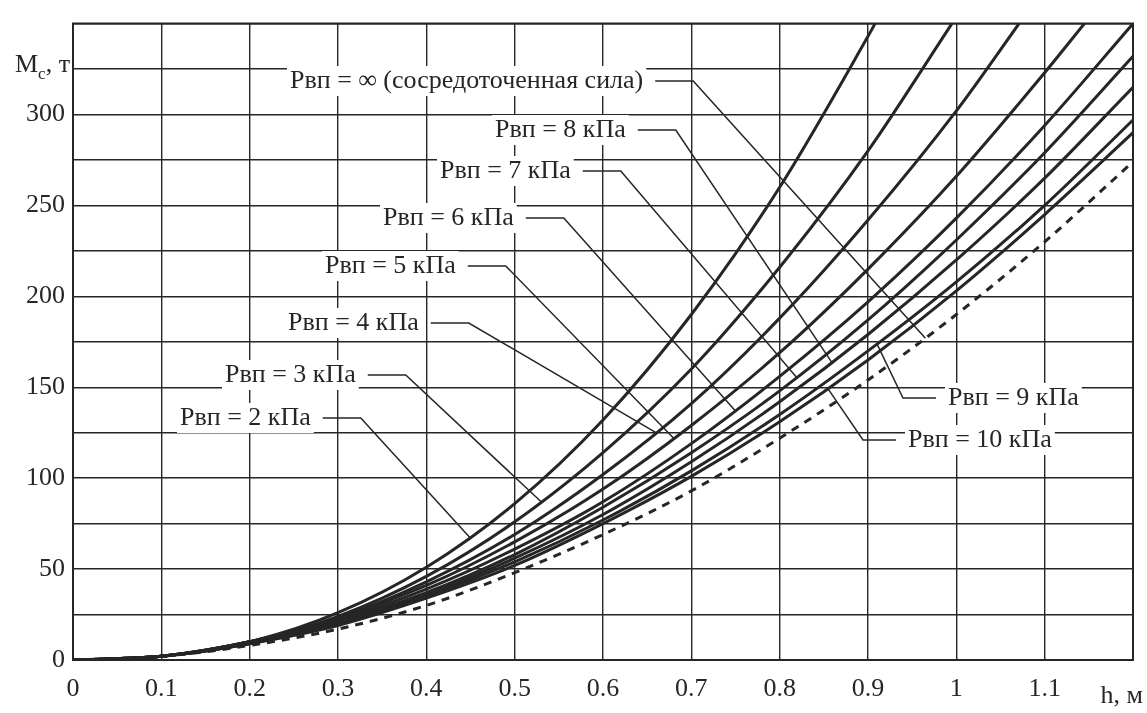  What do you see at coordinates (514, 688) in the screenshot?
I see `x-tick-label: 0.5` at bounding box center [514, 688].